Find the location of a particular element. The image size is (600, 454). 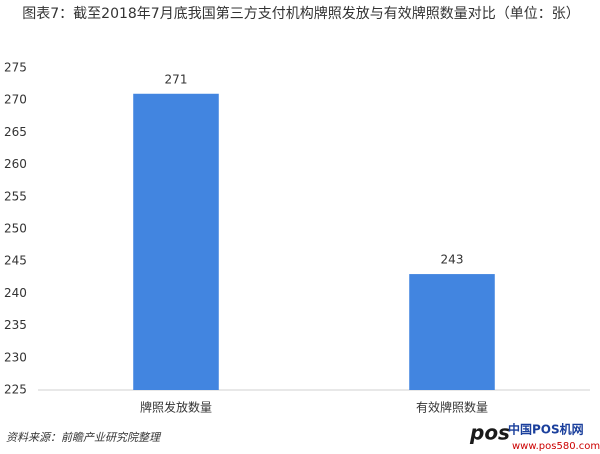

data-label: 271 is located at coordinates (176, 79).